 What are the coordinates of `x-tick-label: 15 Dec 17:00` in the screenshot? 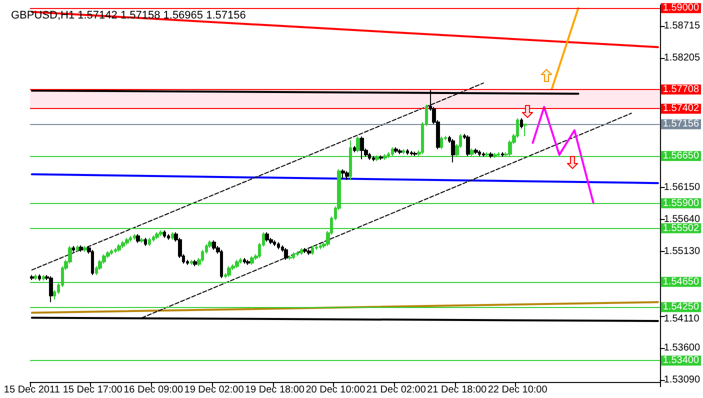 It's located at (92, 390).